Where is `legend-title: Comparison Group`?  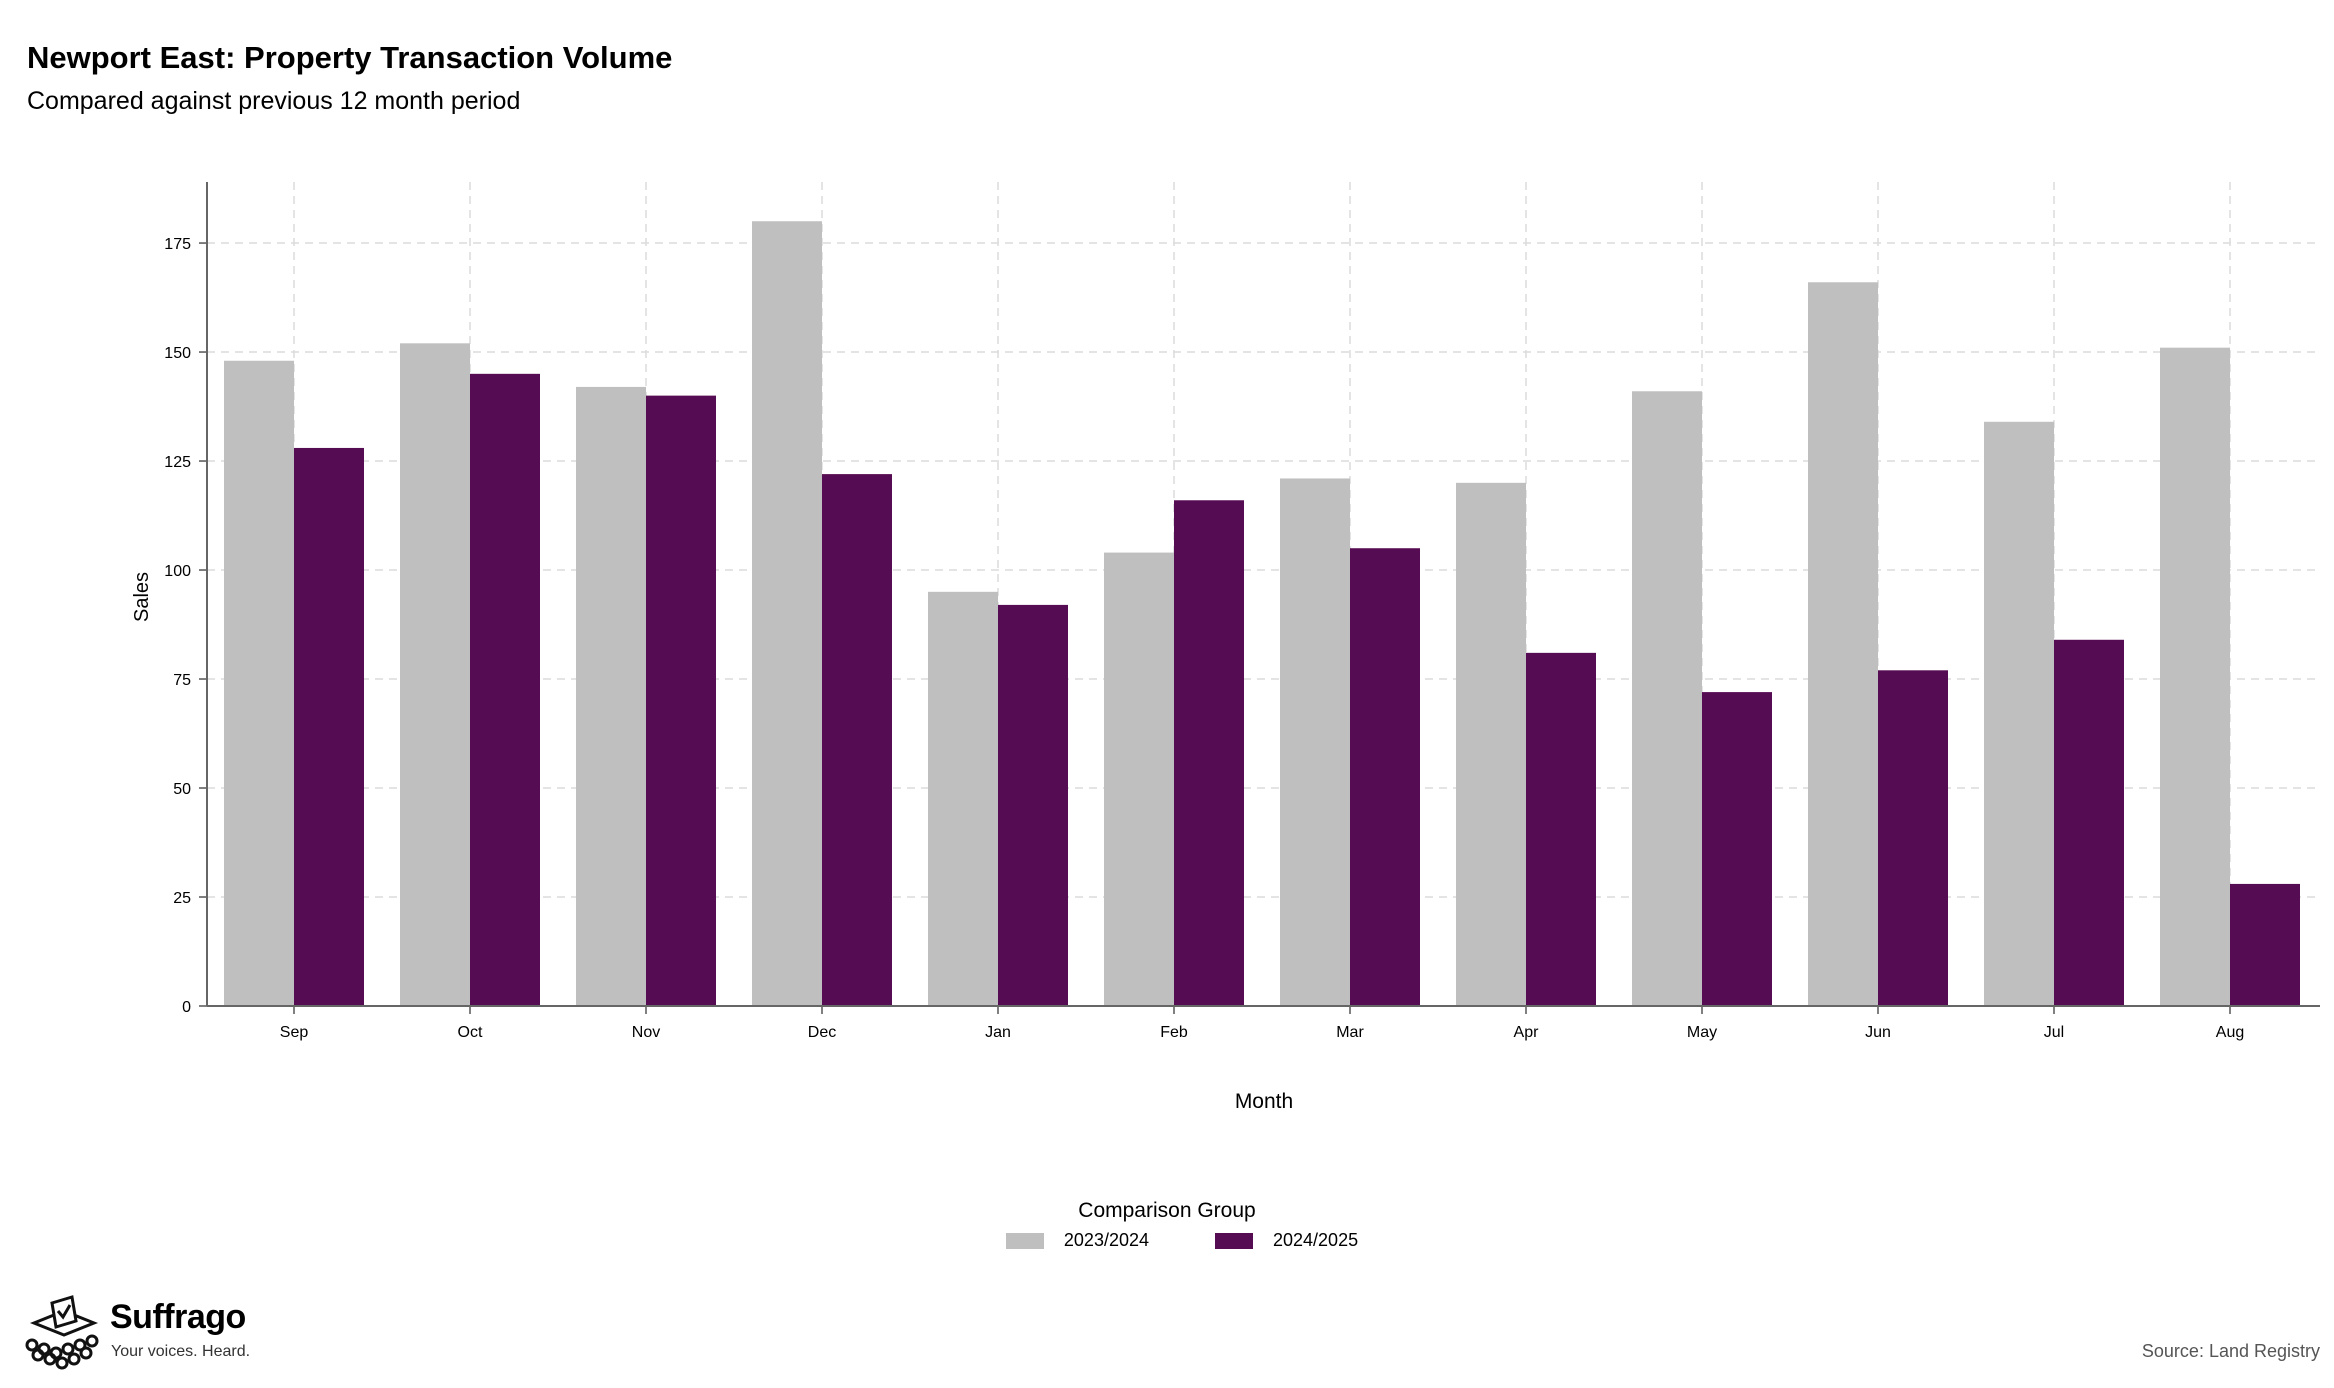 legend-title: Comparison Group is located at coordinates (1167, 1210).